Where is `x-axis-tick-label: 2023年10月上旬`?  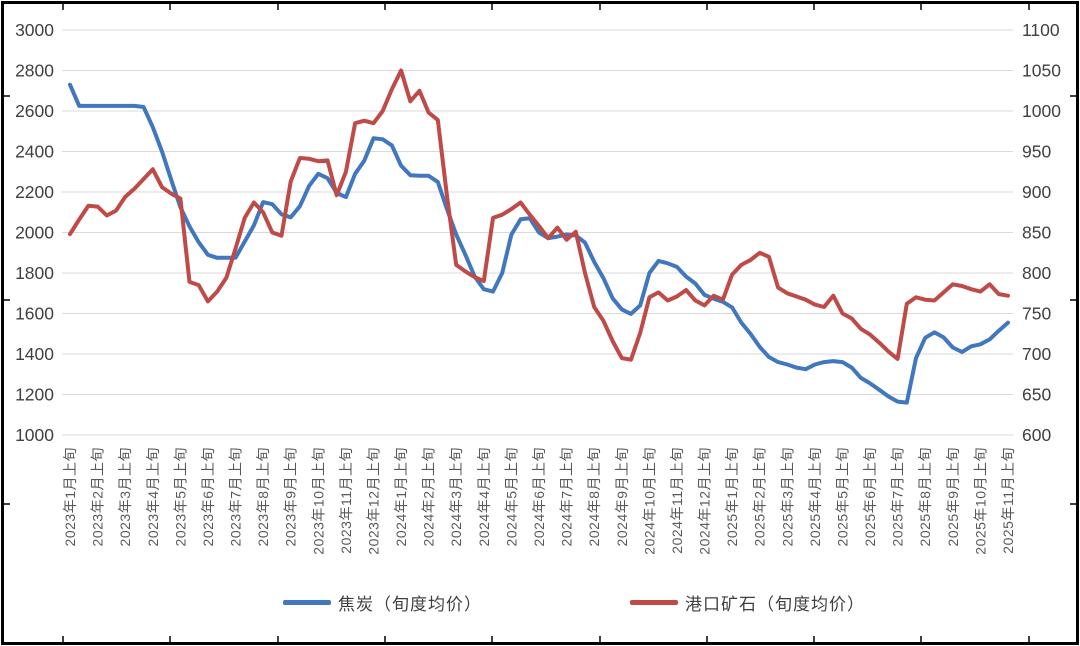
x-axis-tick-label: 2023年10月上旬 is located at coordinates (318, 501).